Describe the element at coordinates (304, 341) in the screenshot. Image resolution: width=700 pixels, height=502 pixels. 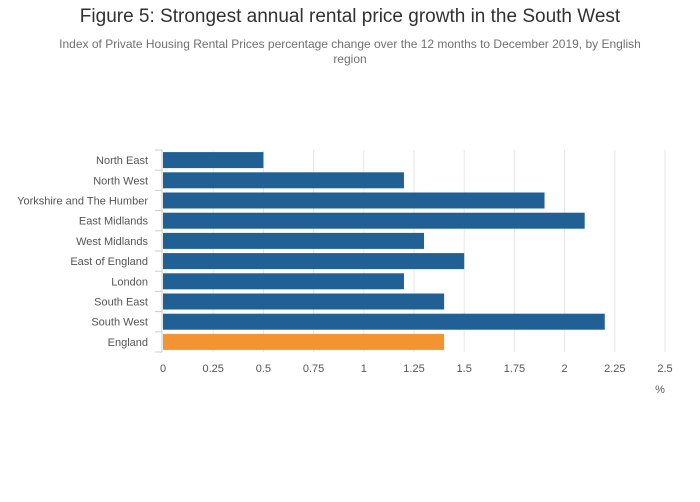
I see `bar-england` at that location.